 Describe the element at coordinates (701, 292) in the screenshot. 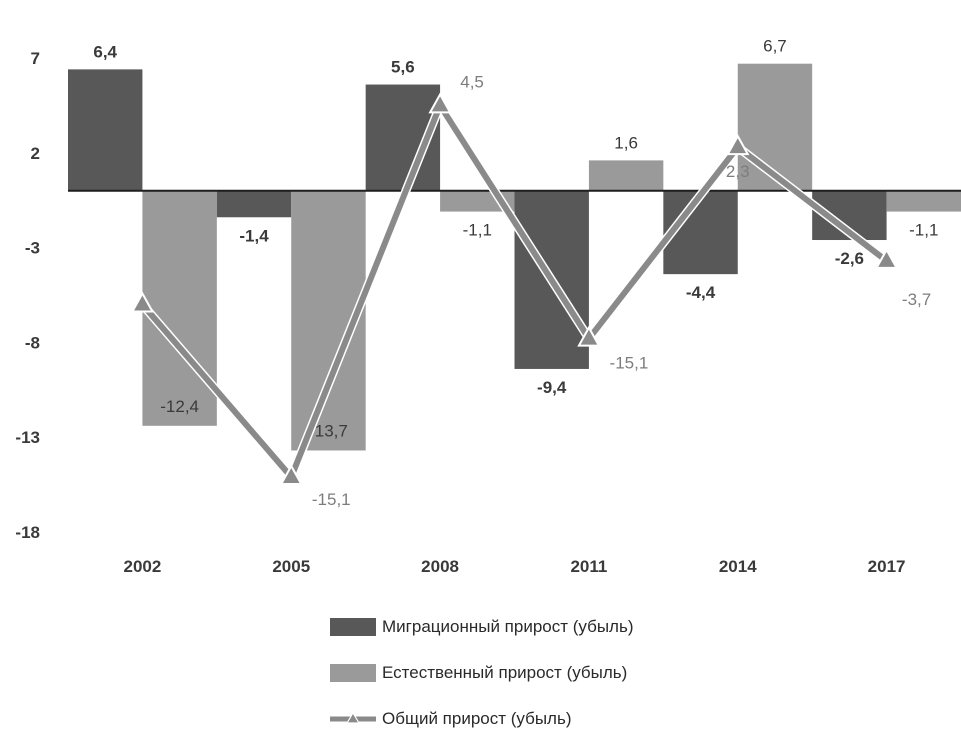

I see `data-label-migration: -4,4` at that location.